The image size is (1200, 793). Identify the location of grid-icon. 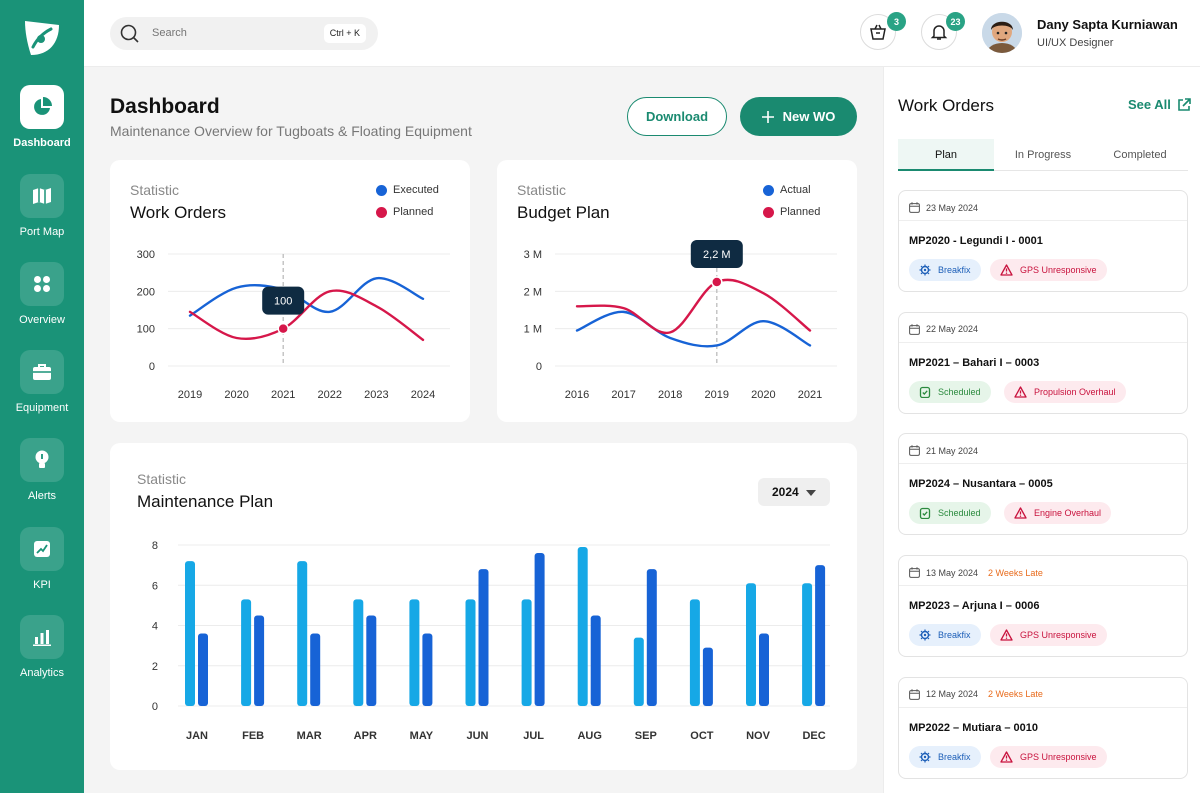
(42, 284).